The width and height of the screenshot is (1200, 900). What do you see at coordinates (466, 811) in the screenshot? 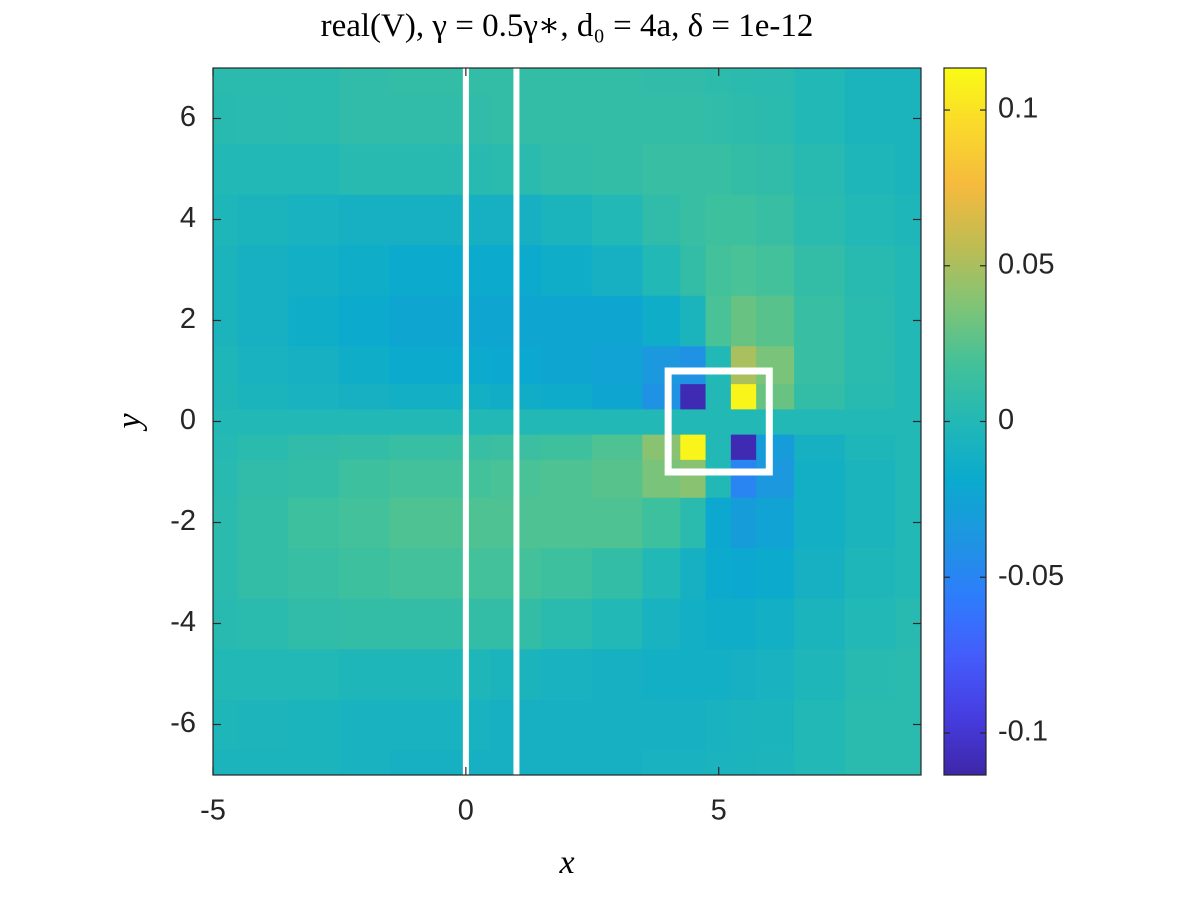
I see `x-tick-label: 0` at bounding box center [466, 811].